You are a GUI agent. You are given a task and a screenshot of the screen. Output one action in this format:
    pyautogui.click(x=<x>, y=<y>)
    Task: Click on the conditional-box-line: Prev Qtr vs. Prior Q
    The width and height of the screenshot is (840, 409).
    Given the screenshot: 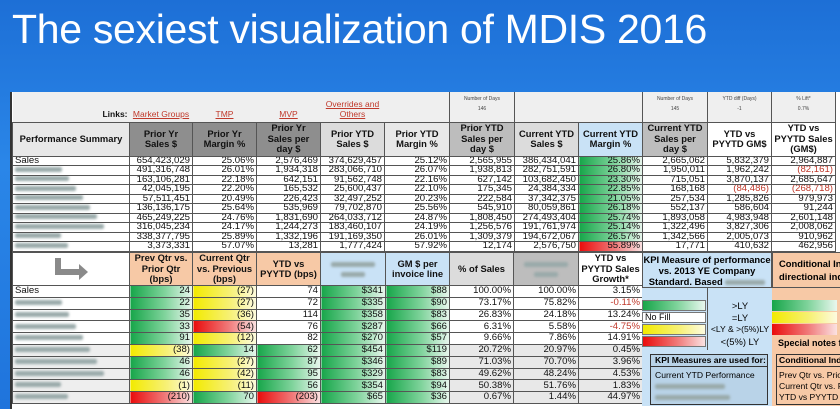 What is the action you would take?
    pyautogui.click(x=809, y=375)
    